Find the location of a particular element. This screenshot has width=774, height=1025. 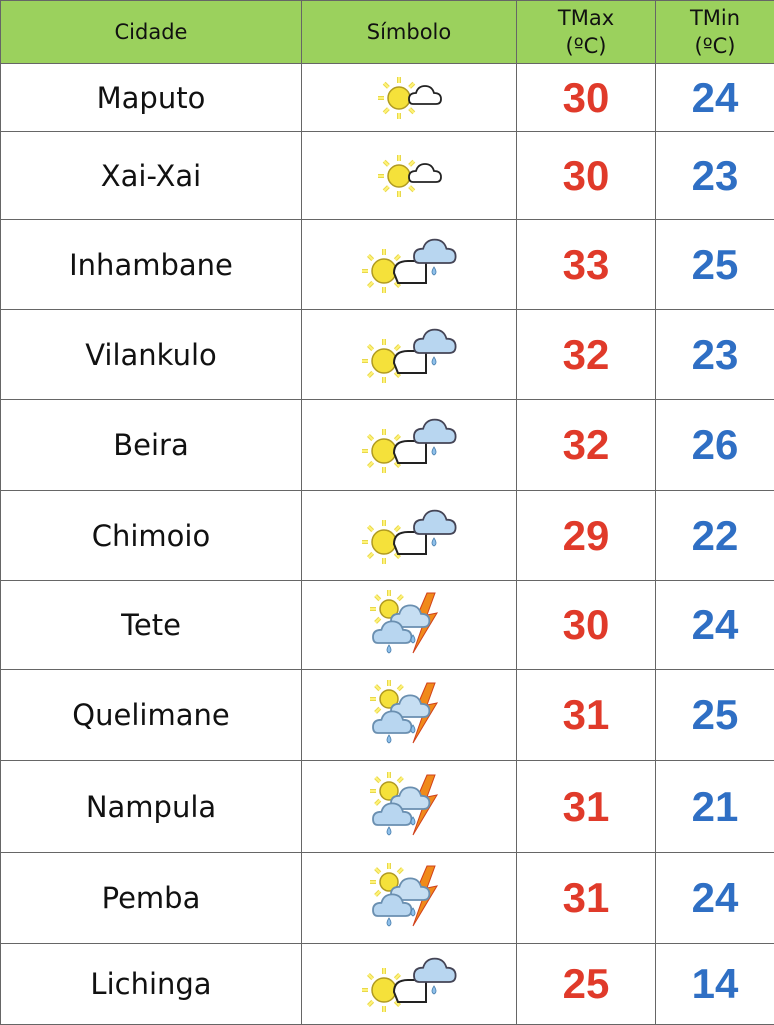

city-name: Vilankulo is located at coordinates (151, 355).